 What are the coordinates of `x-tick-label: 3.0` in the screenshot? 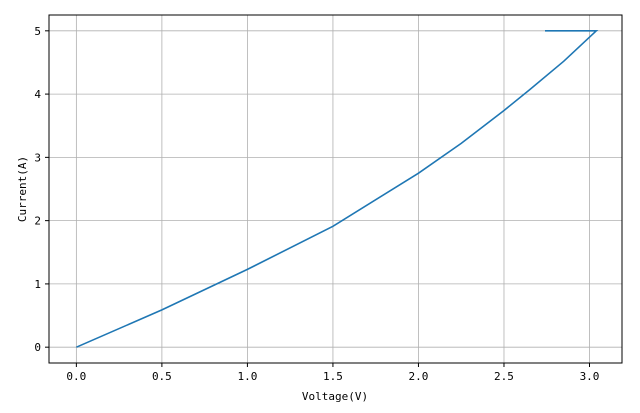 It's located at (590, 376).